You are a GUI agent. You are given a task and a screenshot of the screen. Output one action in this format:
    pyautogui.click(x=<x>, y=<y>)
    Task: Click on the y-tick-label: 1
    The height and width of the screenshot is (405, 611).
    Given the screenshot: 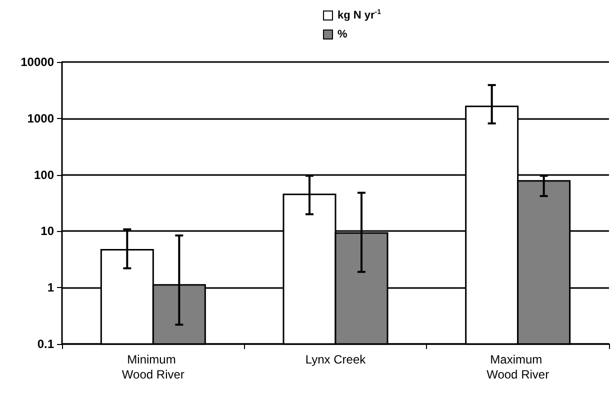 What is the action you would take?
    pyautogui.click(x=50, y=287)
    